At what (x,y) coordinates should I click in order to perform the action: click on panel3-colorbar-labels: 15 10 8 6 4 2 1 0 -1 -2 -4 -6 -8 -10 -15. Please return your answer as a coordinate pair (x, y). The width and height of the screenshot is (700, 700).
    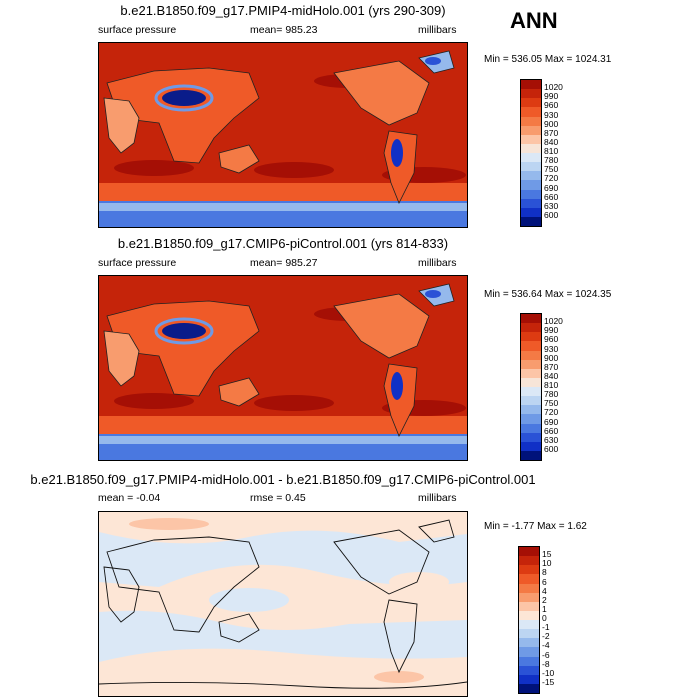
    Looking at the image, I should click on (562, 619).